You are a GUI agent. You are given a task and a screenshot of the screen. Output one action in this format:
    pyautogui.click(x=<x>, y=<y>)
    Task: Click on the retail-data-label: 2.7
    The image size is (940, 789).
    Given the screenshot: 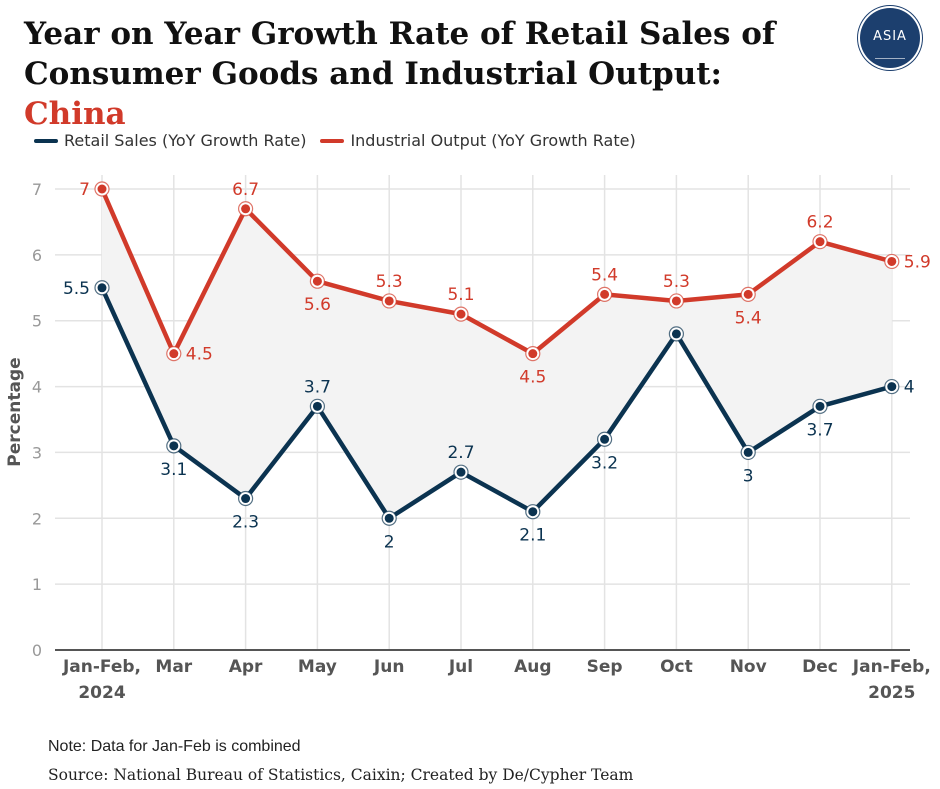 What is the action you would take?
    pyautogui.click(x=460, y=453)
    